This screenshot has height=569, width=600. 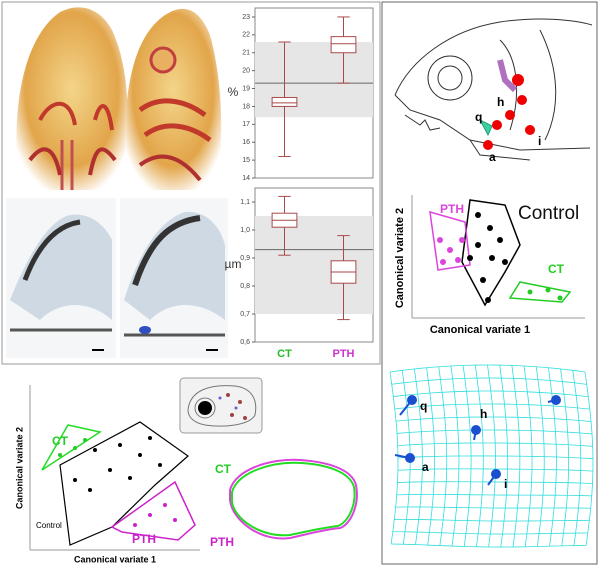 I want to click on y-tick-label: 23, so click(x=246, y=17).